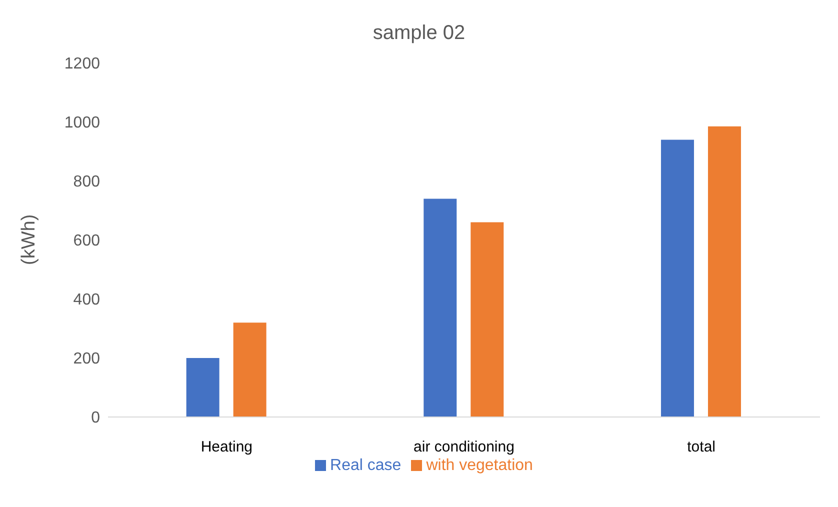 This screenshot has width=838, height=507. Describe the element at coordinates (701, 447) in the screenshot. I see `x-tick-label: total` at that location.